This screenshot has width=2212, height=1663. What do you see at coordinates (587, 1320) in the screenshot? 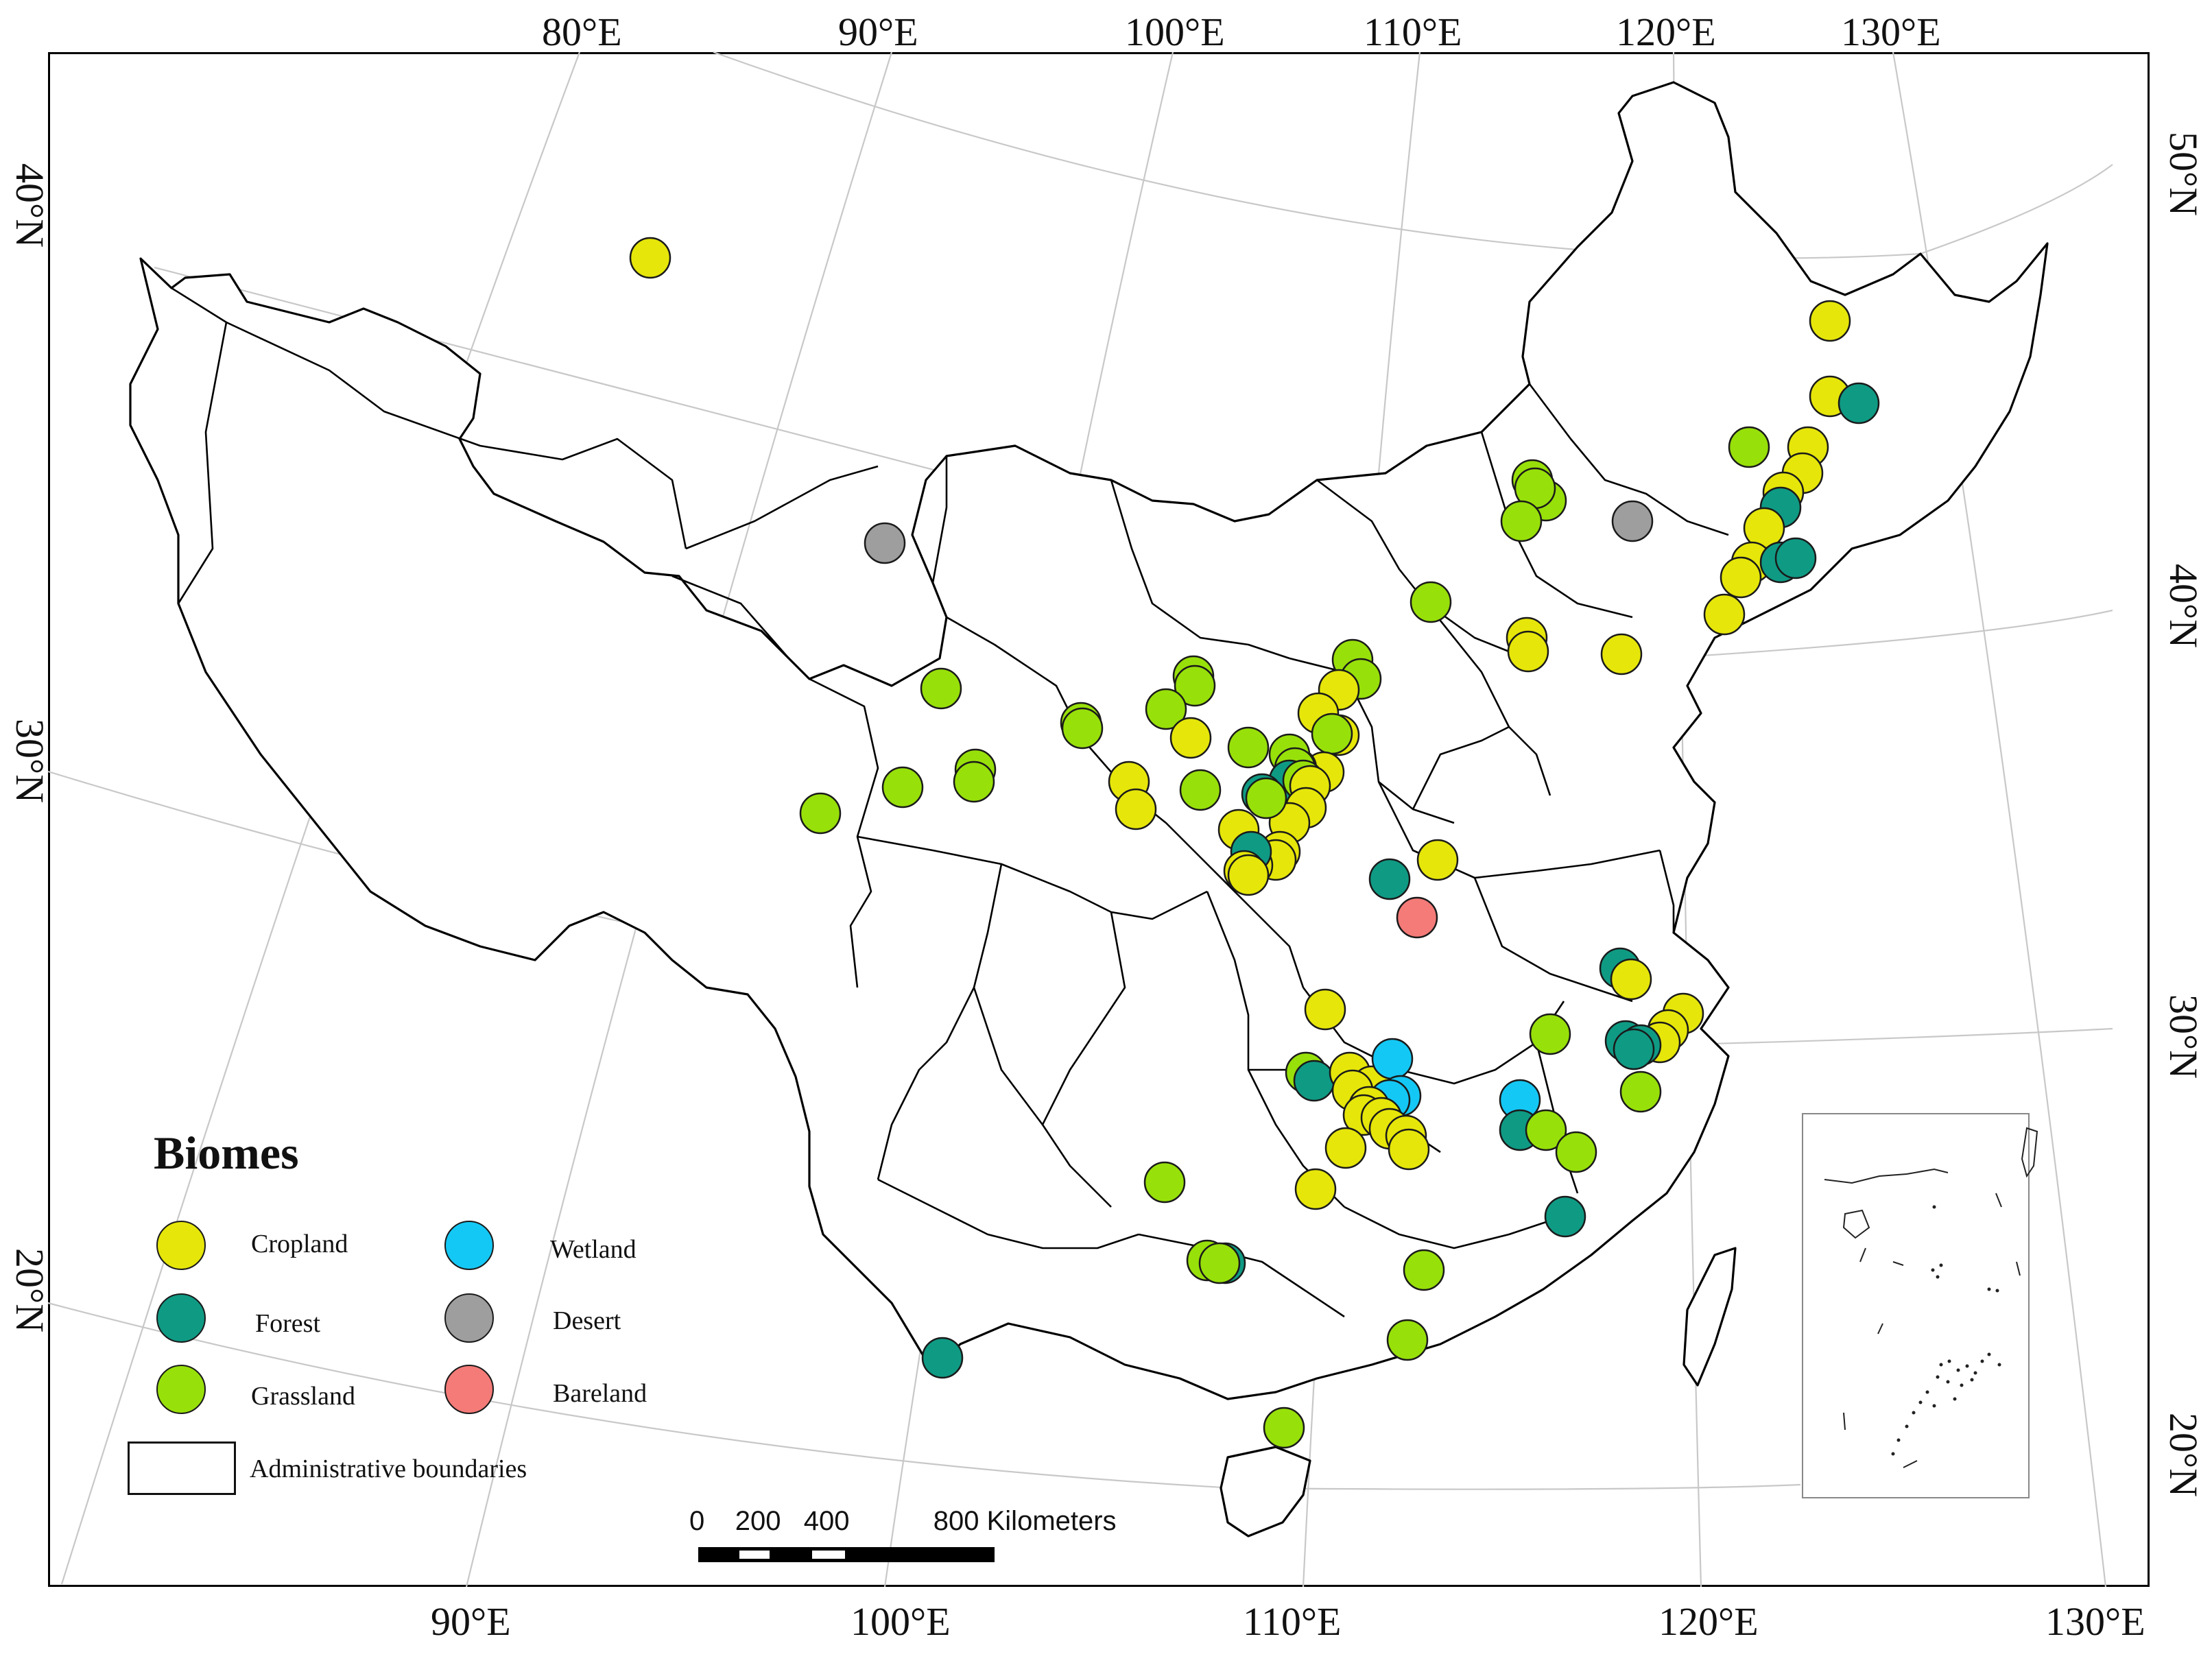
I see `legend-label-desert: Desert` at bounding box center [587, 1320].